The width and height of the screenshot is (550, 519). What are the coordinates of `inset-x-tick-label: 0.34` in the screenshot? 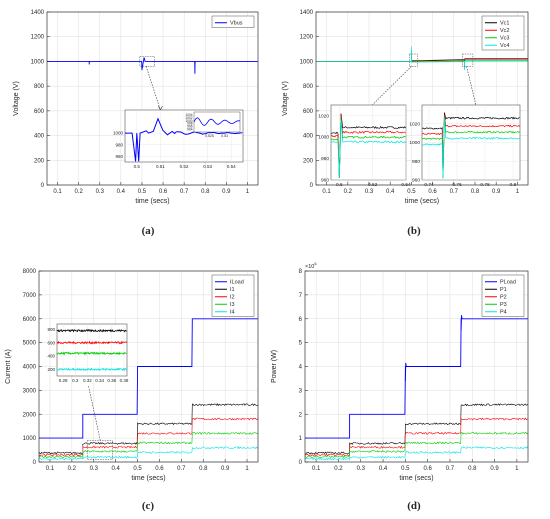 It's located at (99, 380).